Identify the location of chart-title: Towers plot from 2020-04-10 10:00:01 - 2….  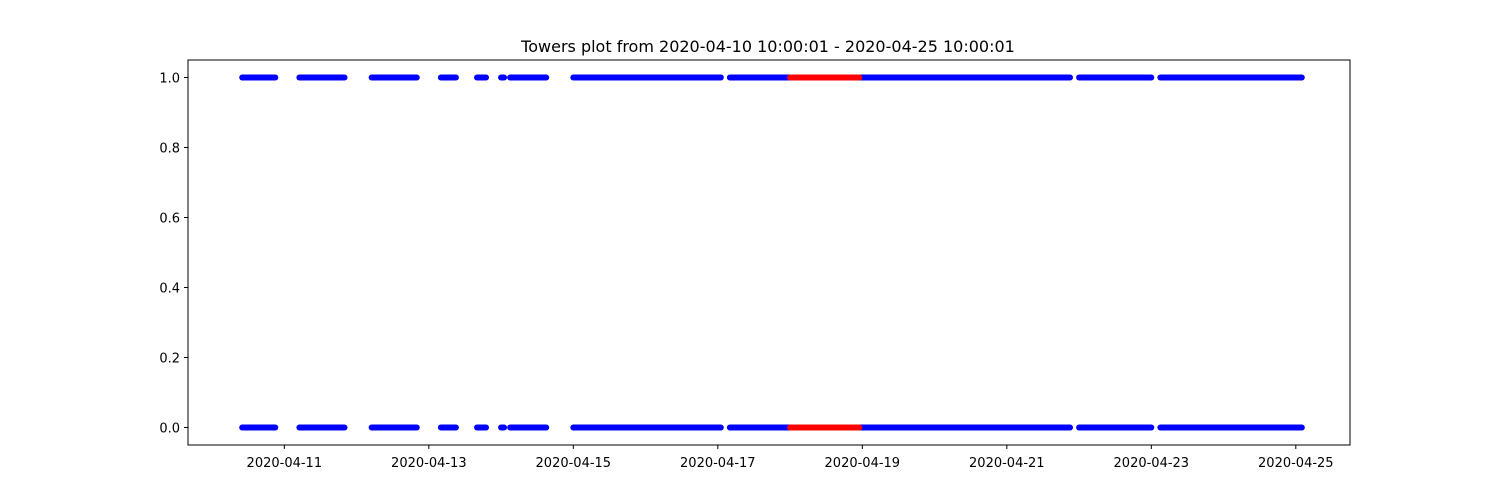
(767, 46).